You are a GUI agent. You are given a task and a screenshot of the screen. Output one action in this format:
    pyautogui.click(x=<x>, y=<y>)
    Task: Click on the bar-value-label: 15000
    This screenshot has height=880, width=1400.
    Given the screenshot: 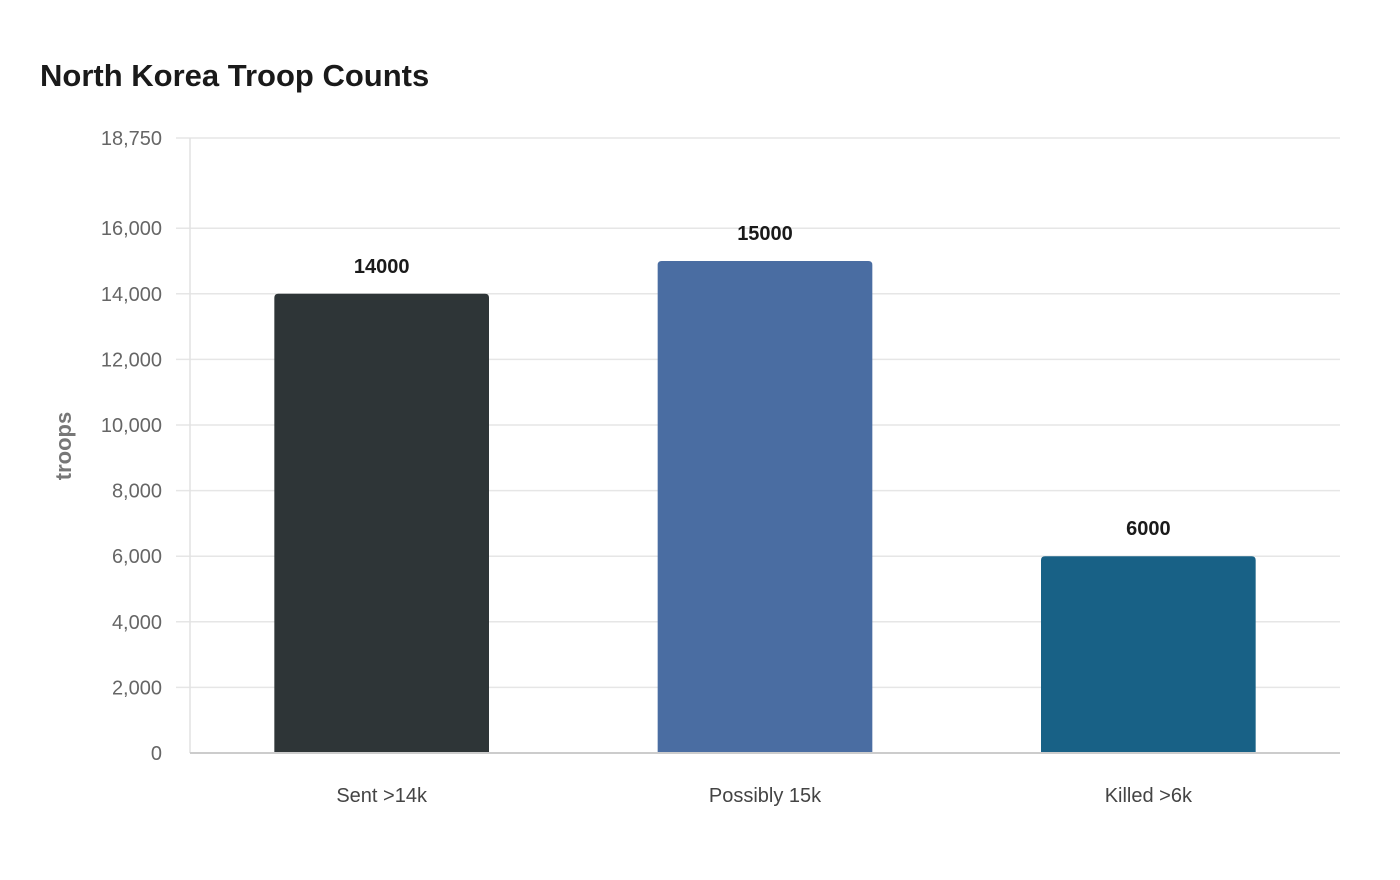 What is the action you would take?
    pyautogui.click(x=765, y=234)
    